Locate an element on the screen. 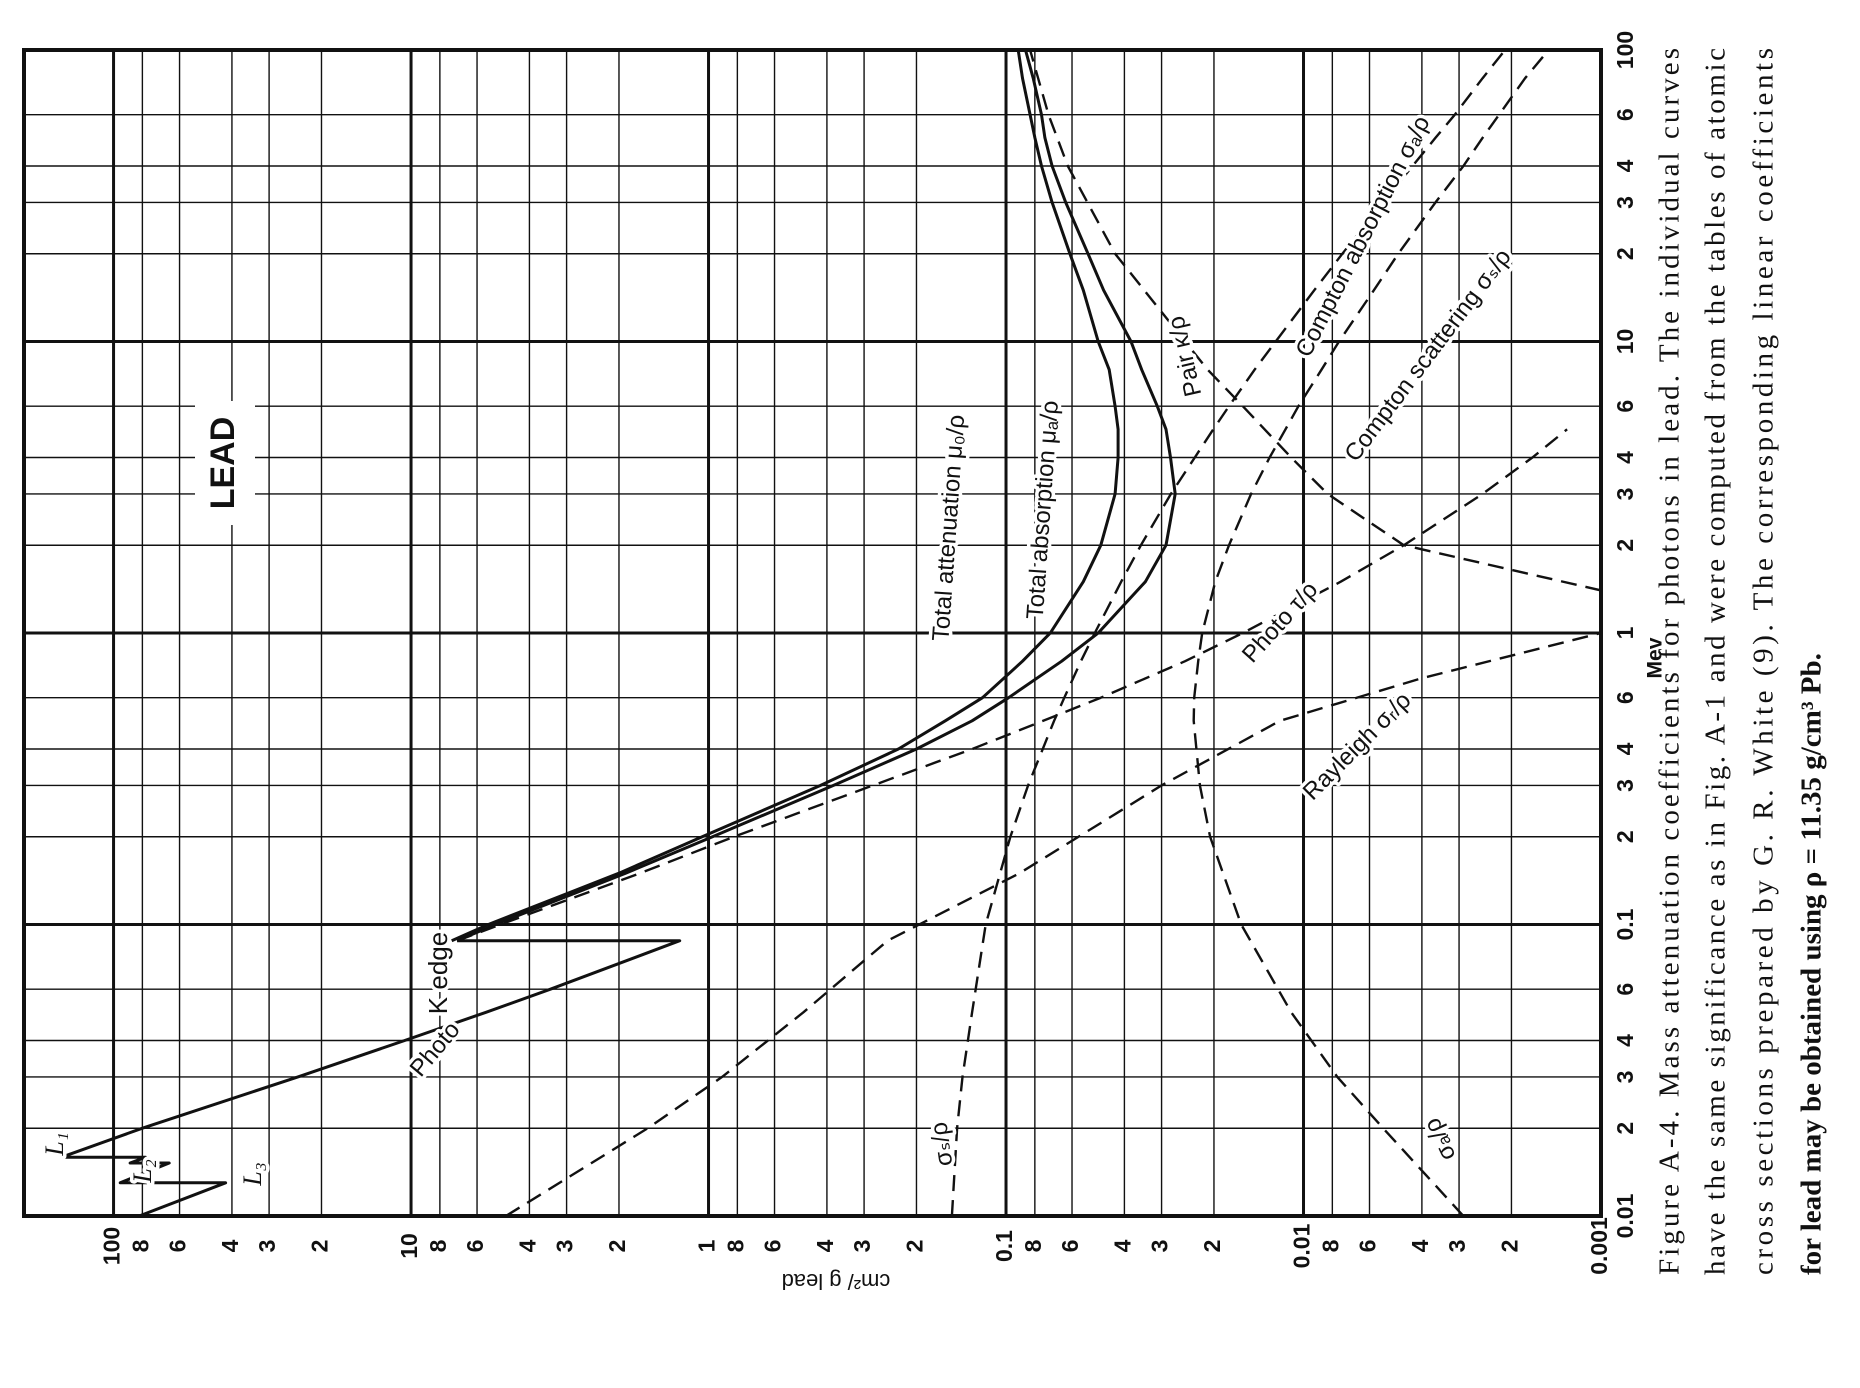  x-tick-label: 10 is located at coordinates (1625, 342).